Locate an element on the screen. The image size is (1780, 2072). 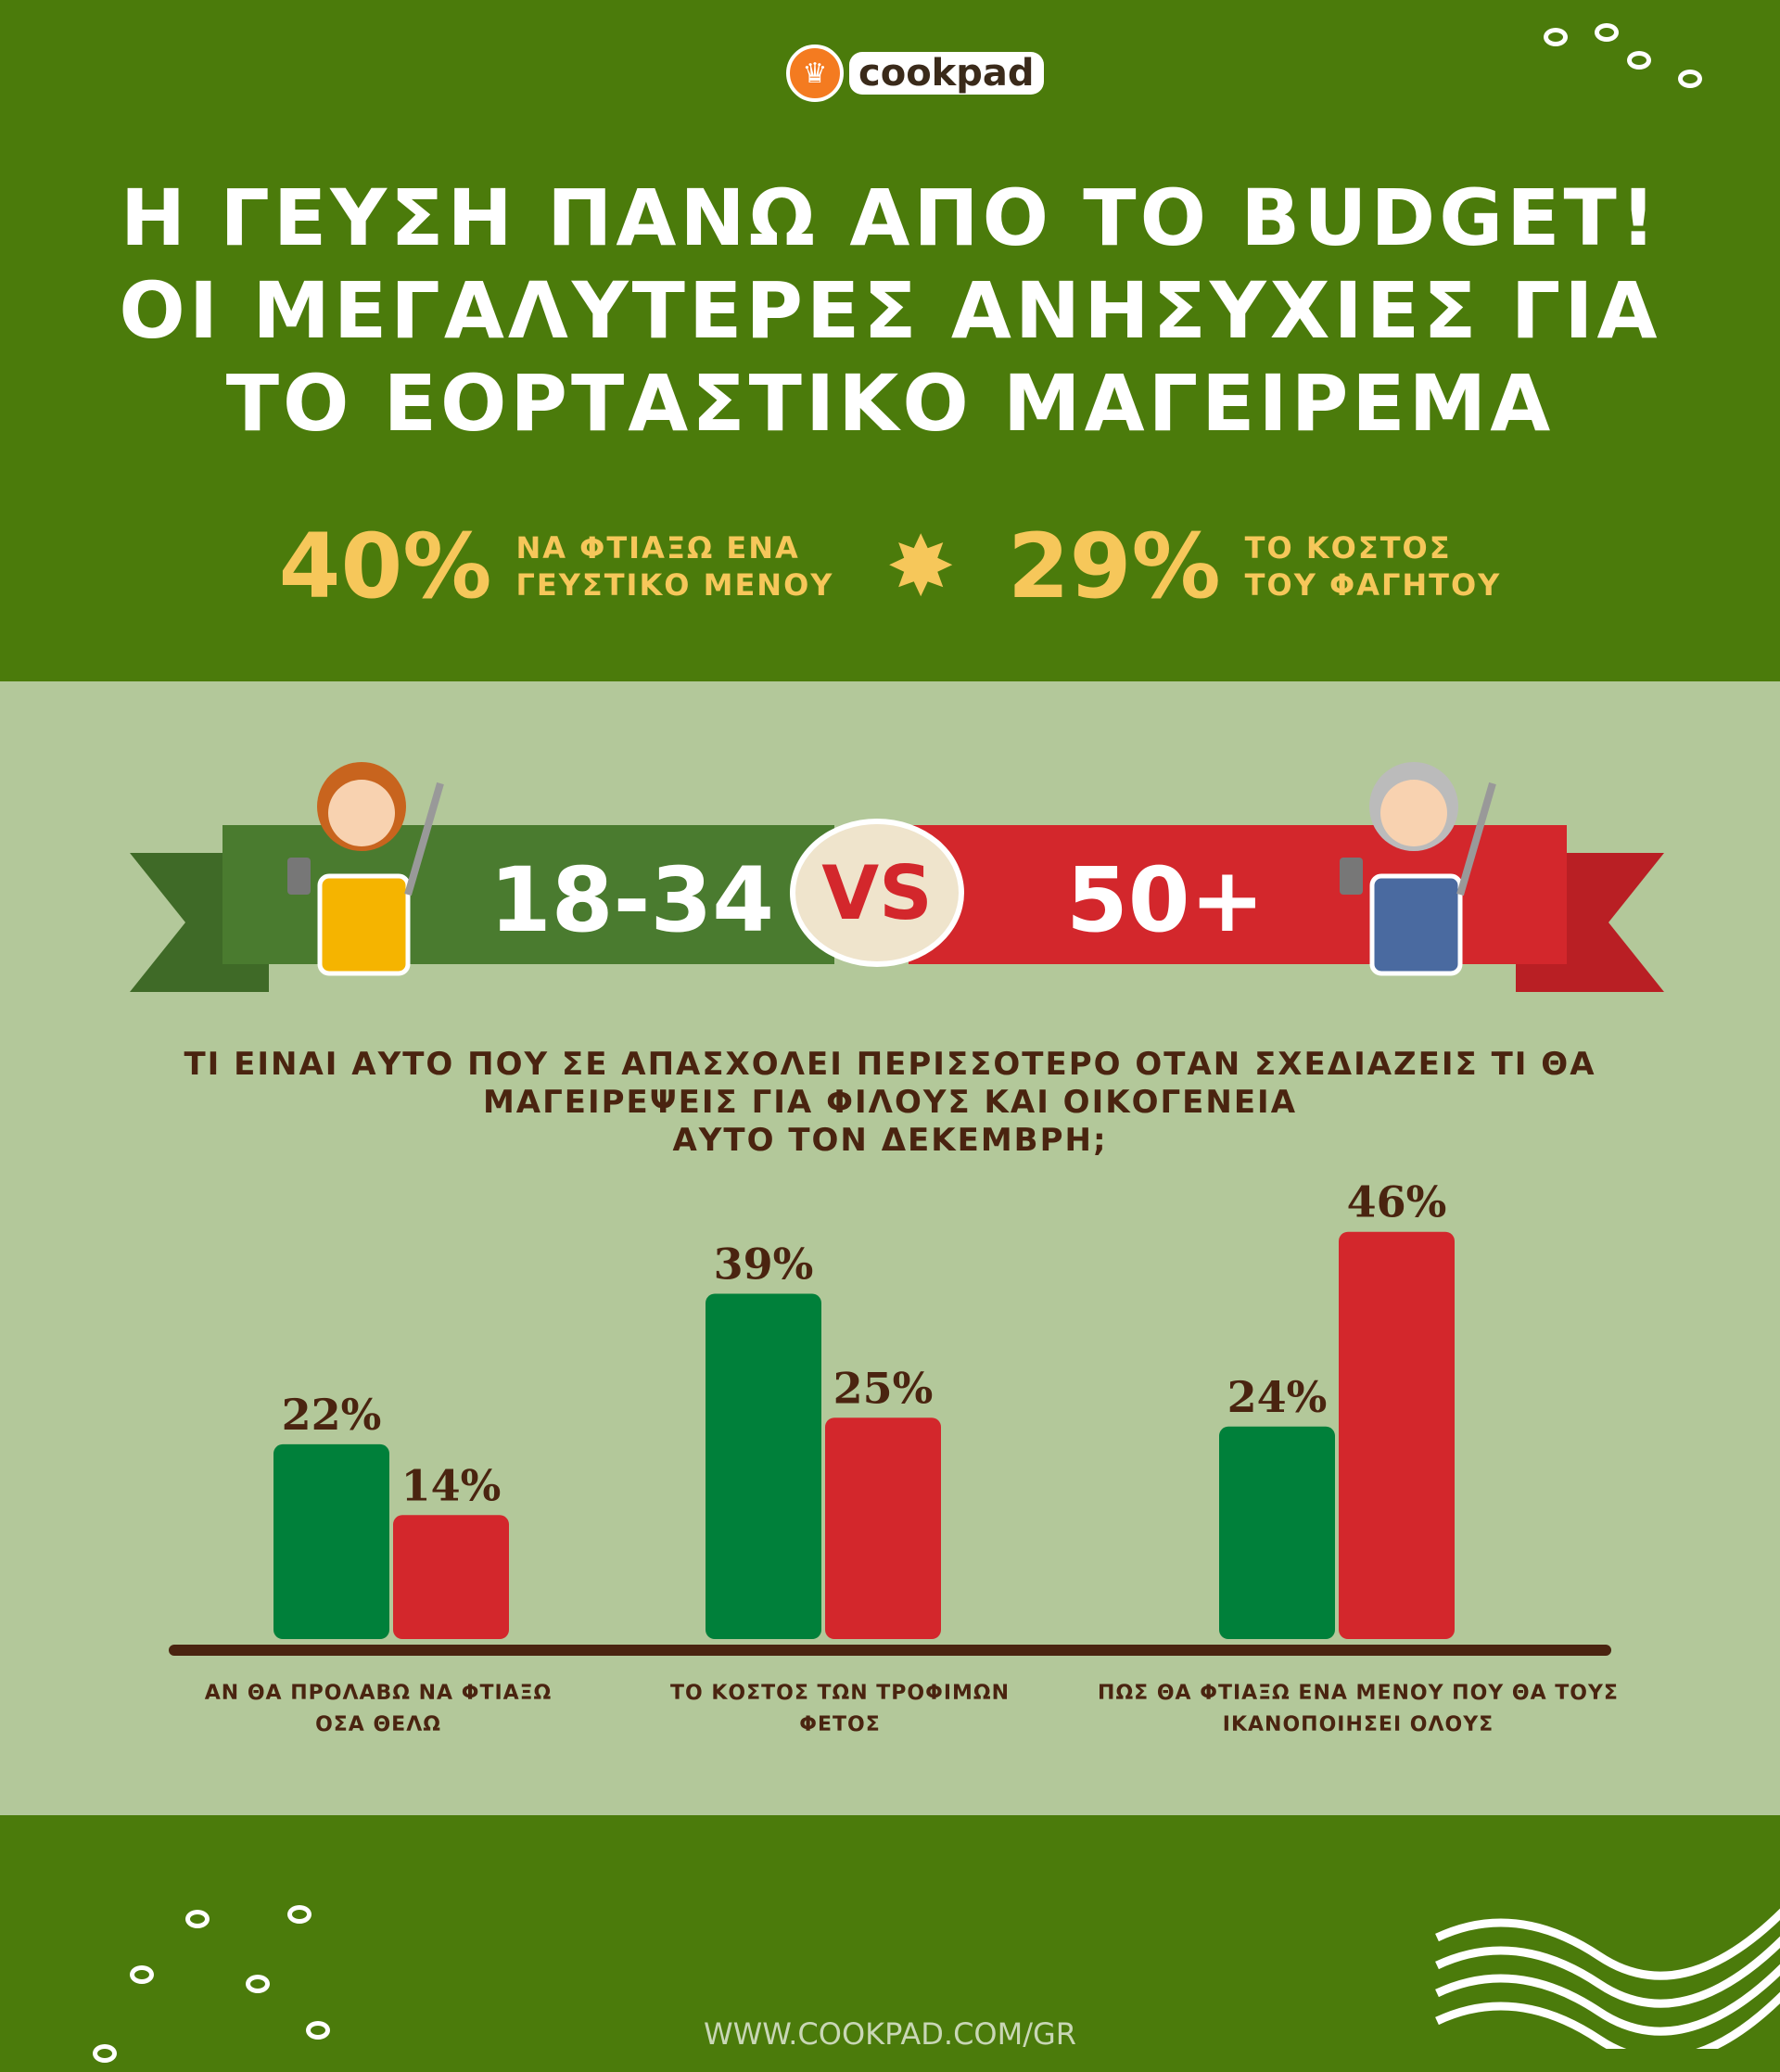
data-label: 46% is located at coordinates (1397, 1202).